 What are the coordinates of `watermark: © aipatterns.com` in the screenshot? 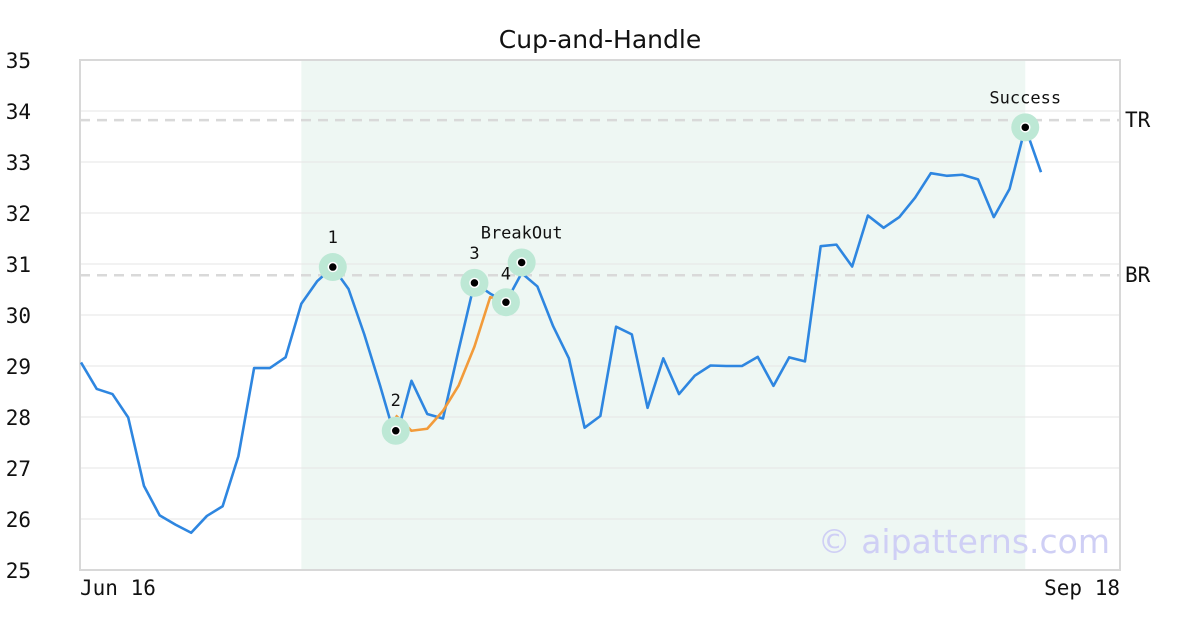 It's located at (964, 541).